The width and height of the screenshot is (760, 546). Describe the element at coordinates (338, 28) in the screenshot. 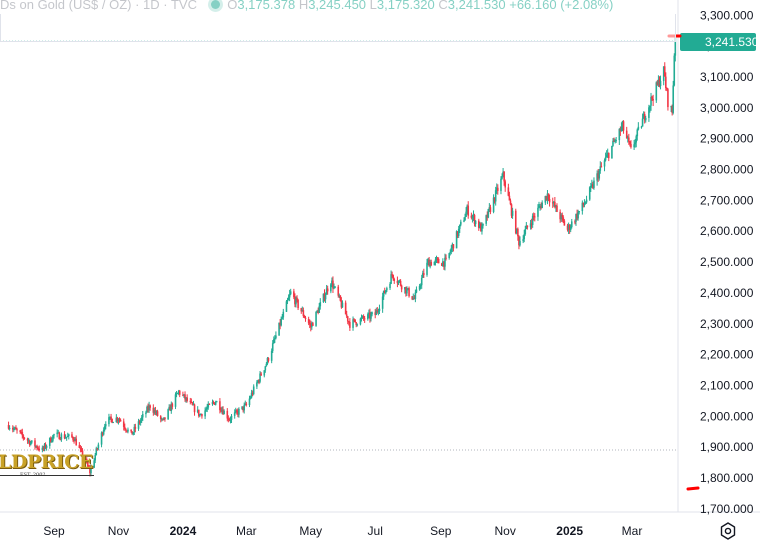

I see `legend-box` at that location.